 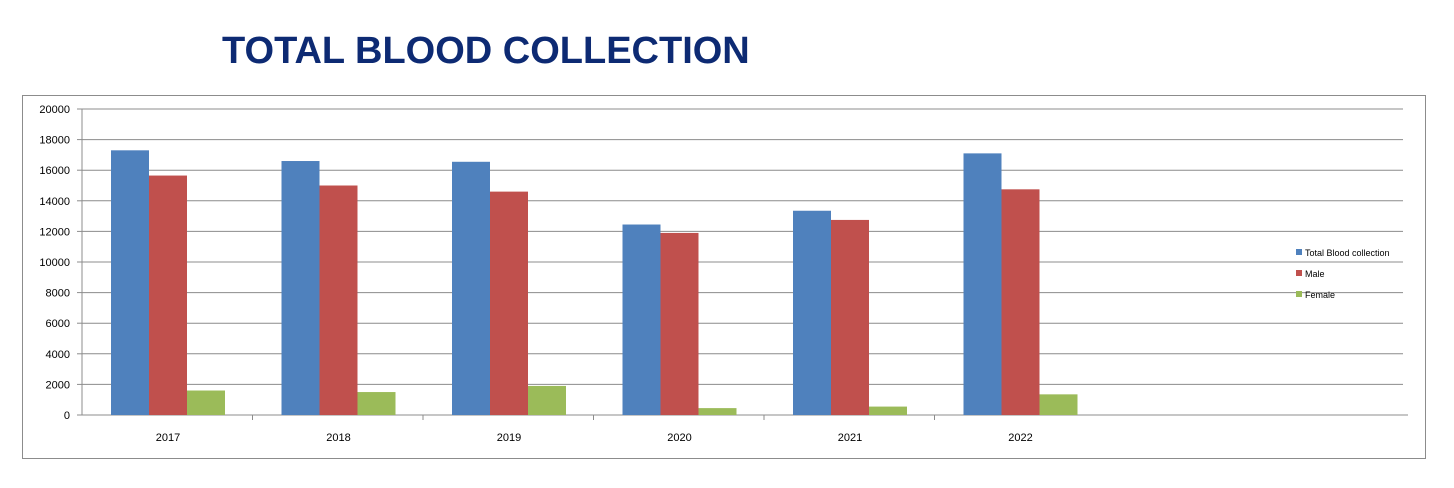 I want to click on bar-female-2017, so click(x=206, y=402).